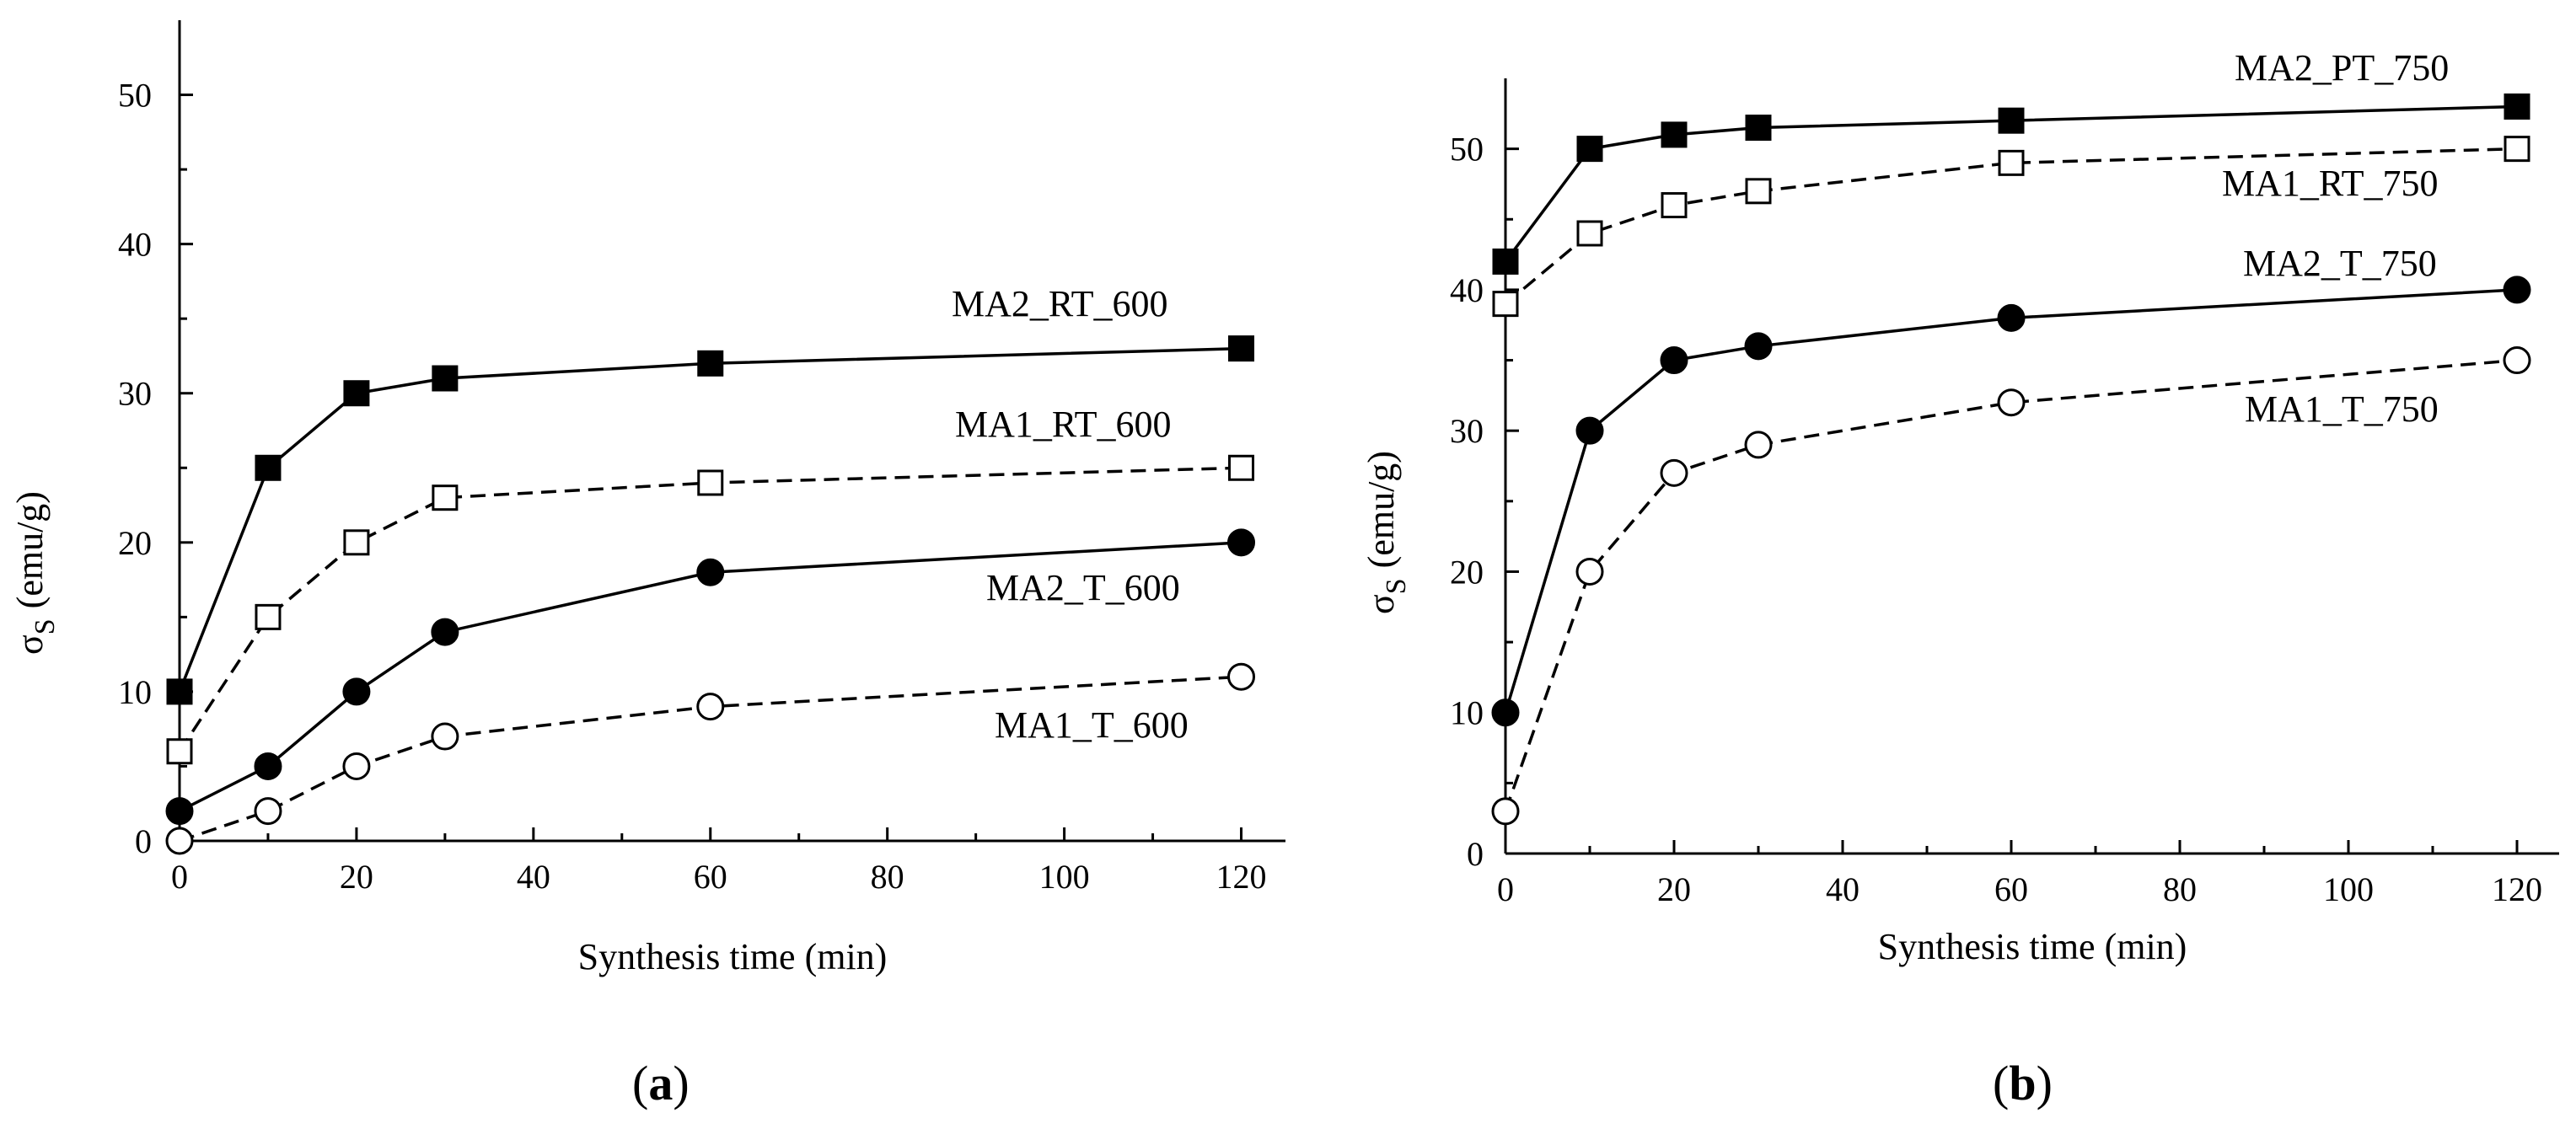 Image resolution: width=2576 pixels, height=1140 pixels. I want to click on series-label-MA2_PT_750: MA2_PT_750, so click(2342, 67).